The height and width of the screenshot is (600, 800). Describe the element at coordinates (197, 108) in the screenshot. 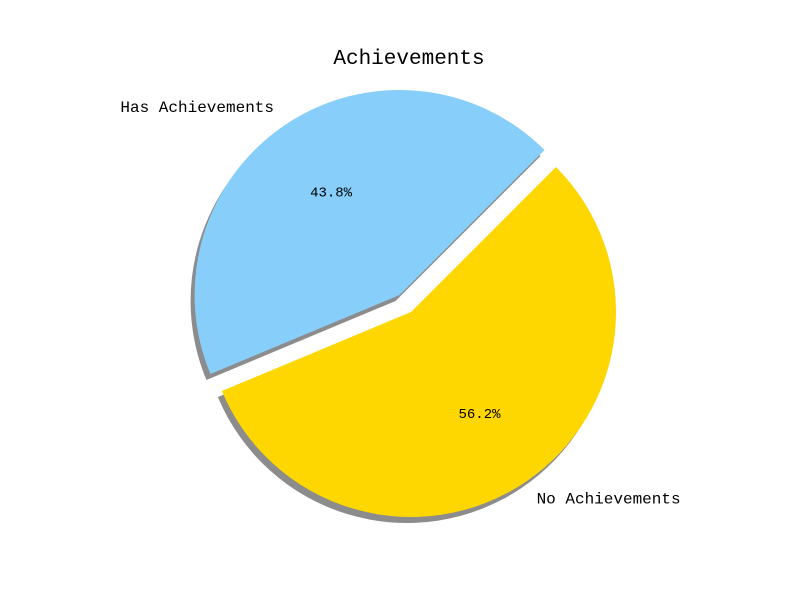

I see `slice-label-has-achievements: Has Achievements` at that location.